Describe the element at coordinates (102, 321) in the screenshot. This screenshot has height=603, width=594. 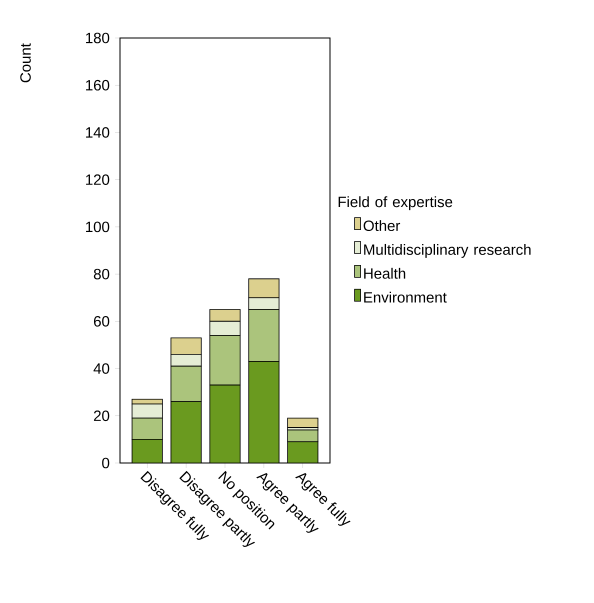
I see `y-tick-label: 60` at that location.